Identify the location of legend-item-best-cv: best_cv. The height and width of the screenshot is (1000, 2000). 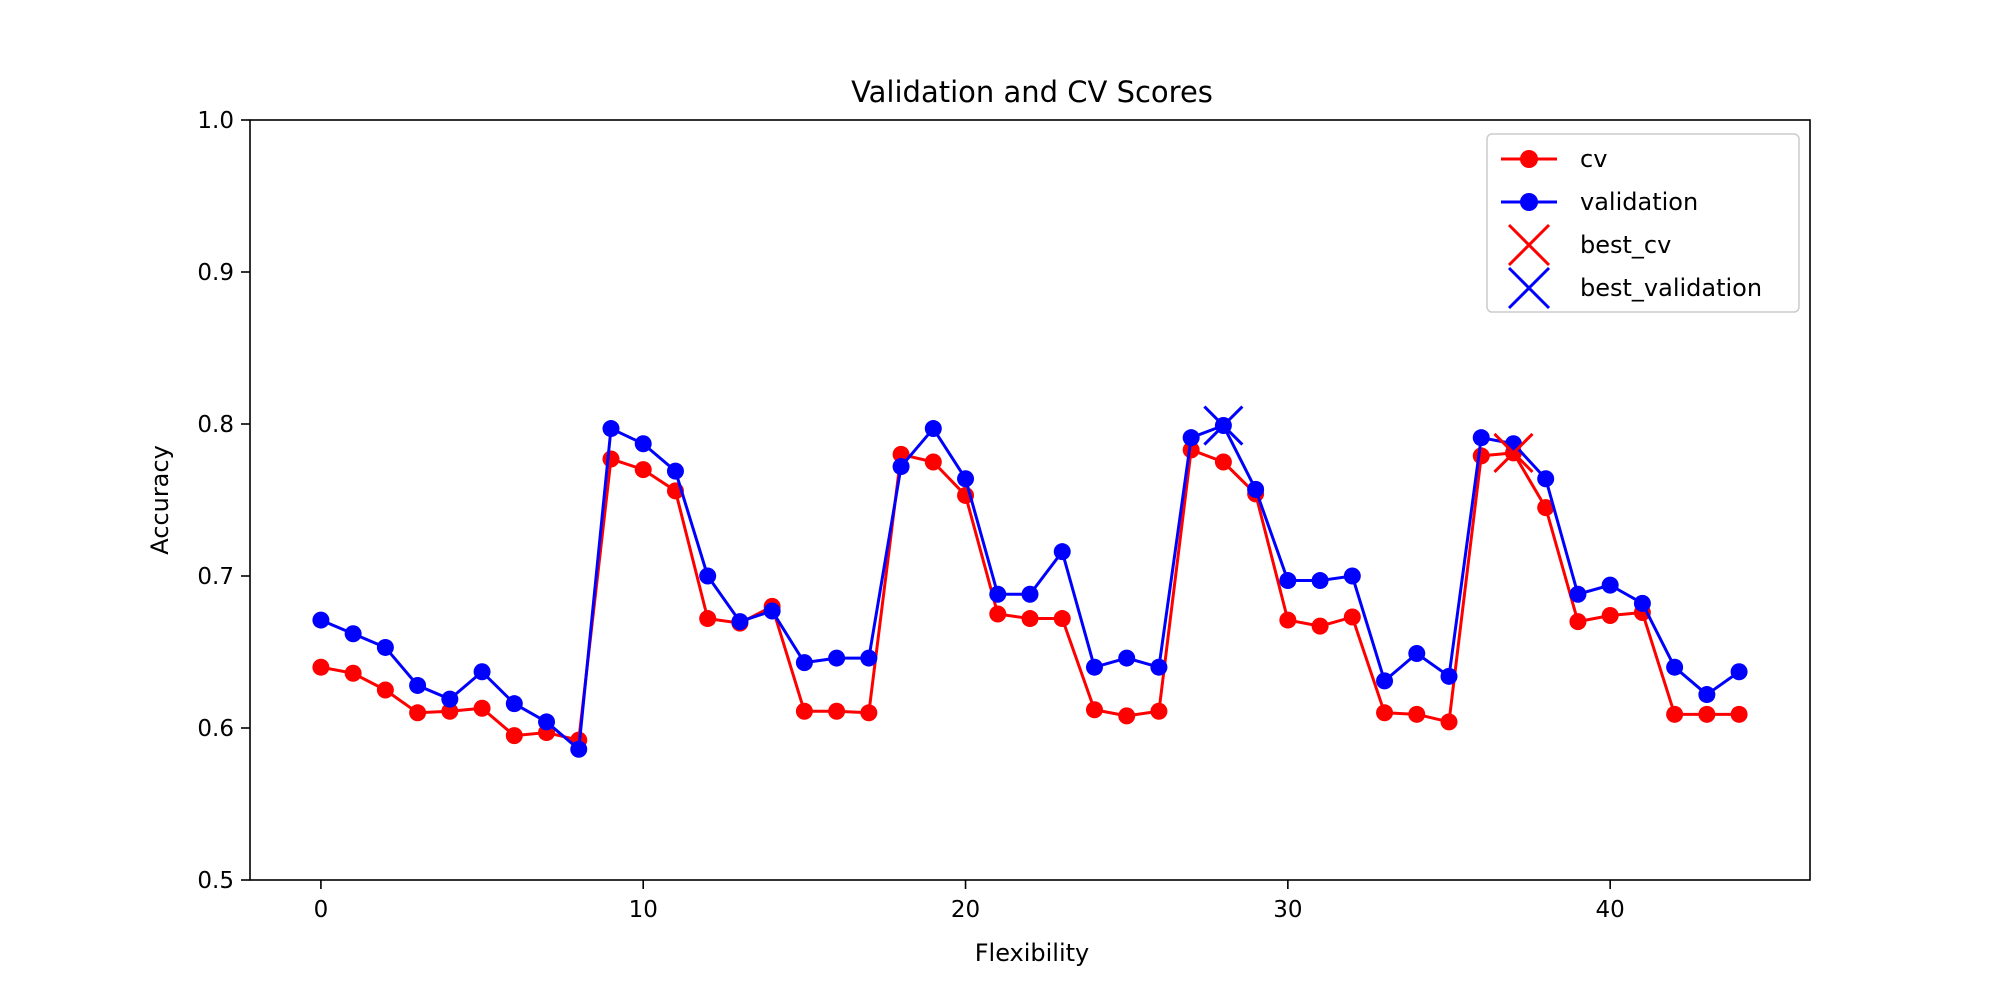
(1589, 245).